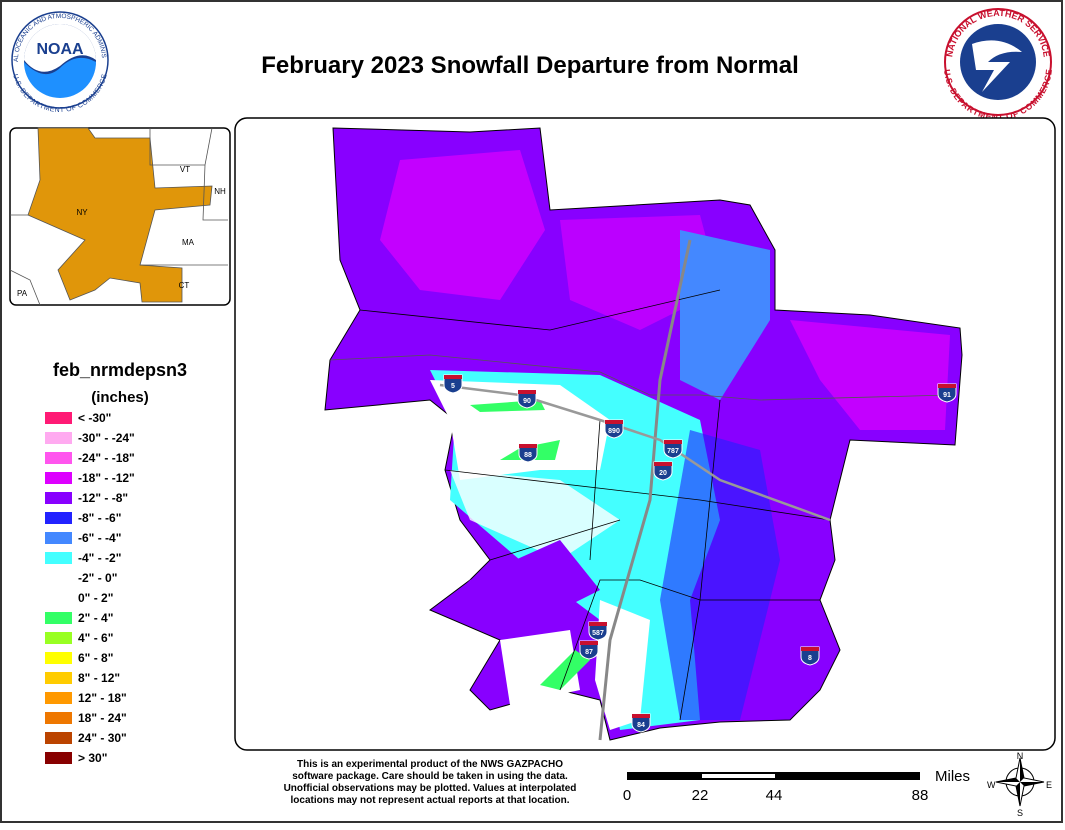  Describe the element at coordinates (641, 725) in the screenshot. I see `shield-label: 84` at that location.